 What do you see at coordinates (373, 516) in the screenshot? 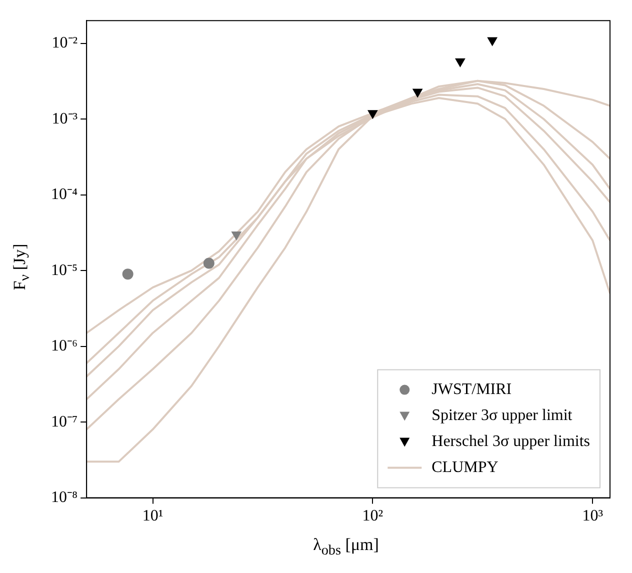
I see `x-tick-label: 10²` at bounding box center [373, 516].